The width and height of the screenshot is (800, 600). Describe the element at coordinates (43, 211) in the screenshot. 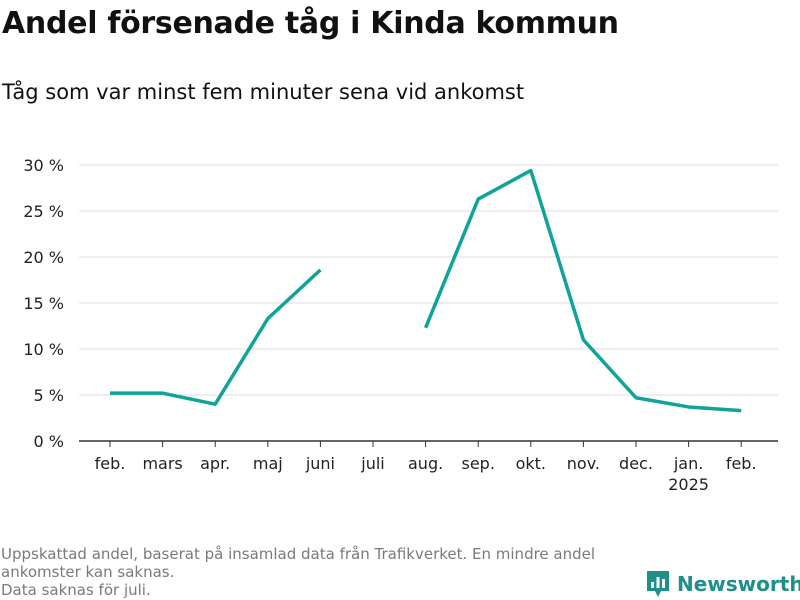

I see `y-tick-label: 25 %` at that location.